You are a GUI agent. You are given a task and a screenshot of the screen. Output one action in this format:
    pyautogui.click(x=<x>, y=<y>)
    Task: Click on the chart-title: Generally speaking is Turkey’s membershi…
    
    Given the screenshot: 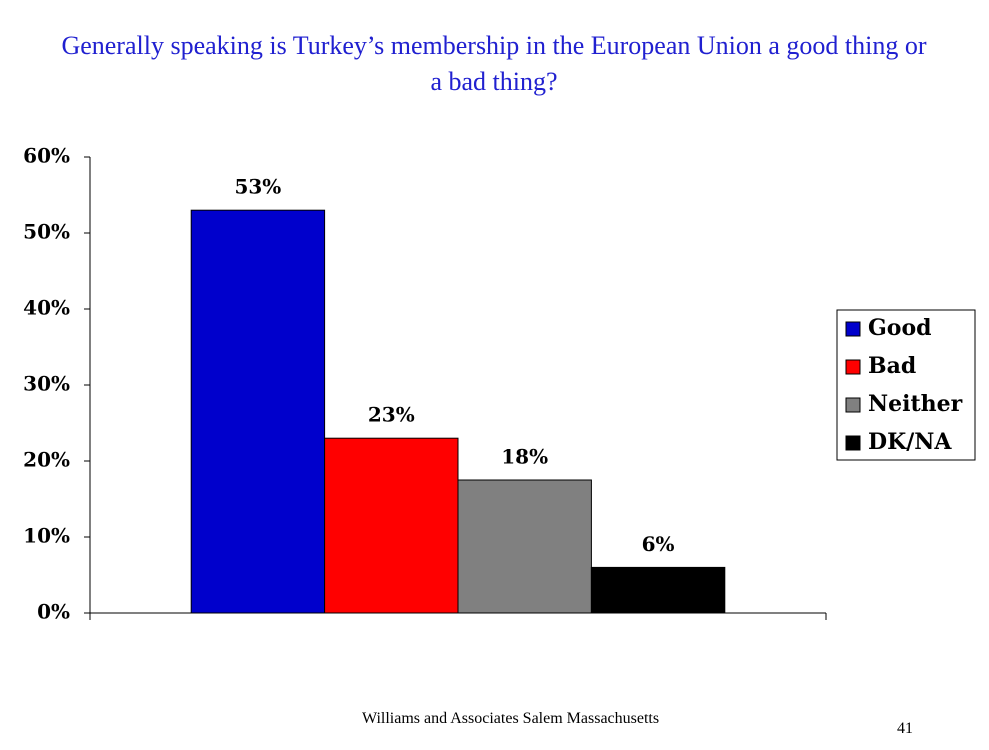 What is the action you would take?
    pyautogui.click(x=494, y=63)
    